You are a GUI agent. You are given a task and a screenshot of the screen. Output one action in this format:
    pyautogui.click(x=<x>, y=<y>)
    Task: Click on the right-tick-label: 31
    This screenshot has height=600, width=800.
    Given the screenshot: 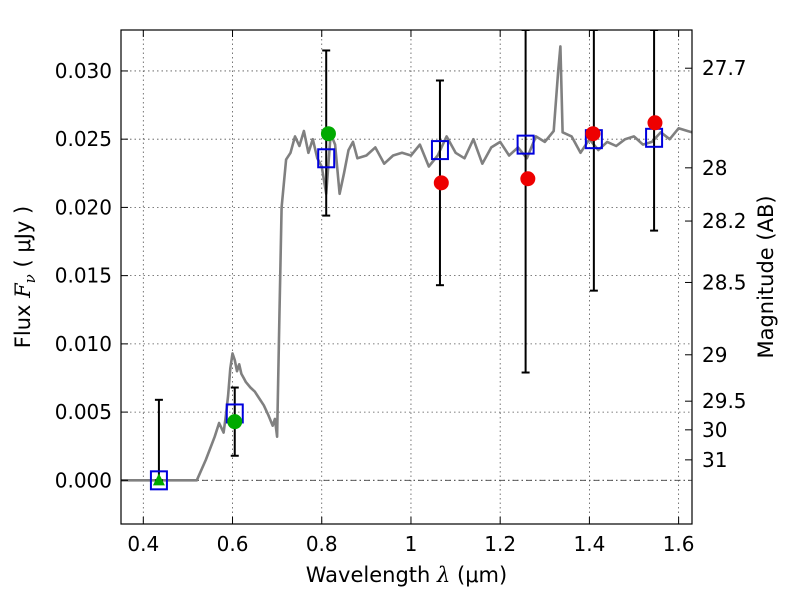 What is the action you would take?
    pyautogui.click(x=714, y=460)
    